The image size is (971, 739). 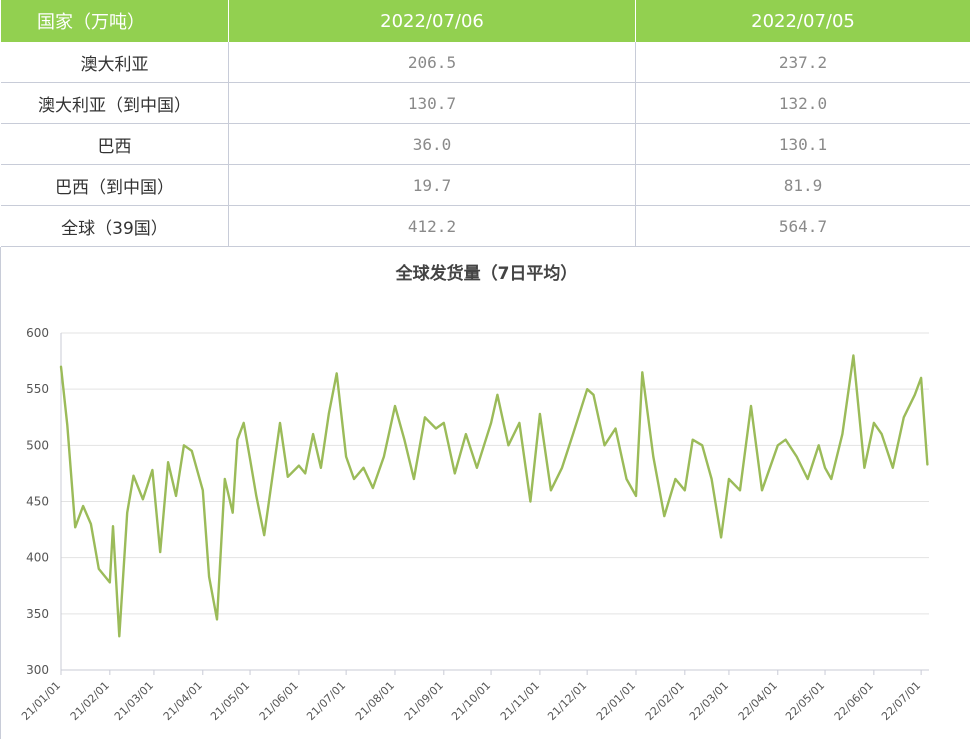 I want to click on table-row: 全球（39国） 412.2 564.7, so click(x=485, y=226).